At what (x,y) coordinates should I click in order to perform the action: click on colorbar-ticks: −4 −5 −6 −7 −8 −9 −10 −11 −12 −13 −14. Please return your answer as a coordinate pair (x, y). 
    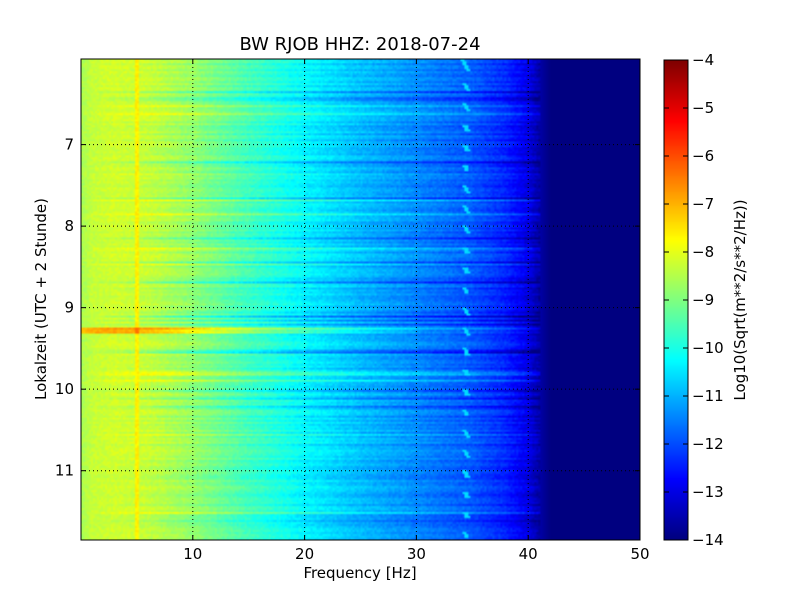
    Looking at the image, I should click on (694, 300).